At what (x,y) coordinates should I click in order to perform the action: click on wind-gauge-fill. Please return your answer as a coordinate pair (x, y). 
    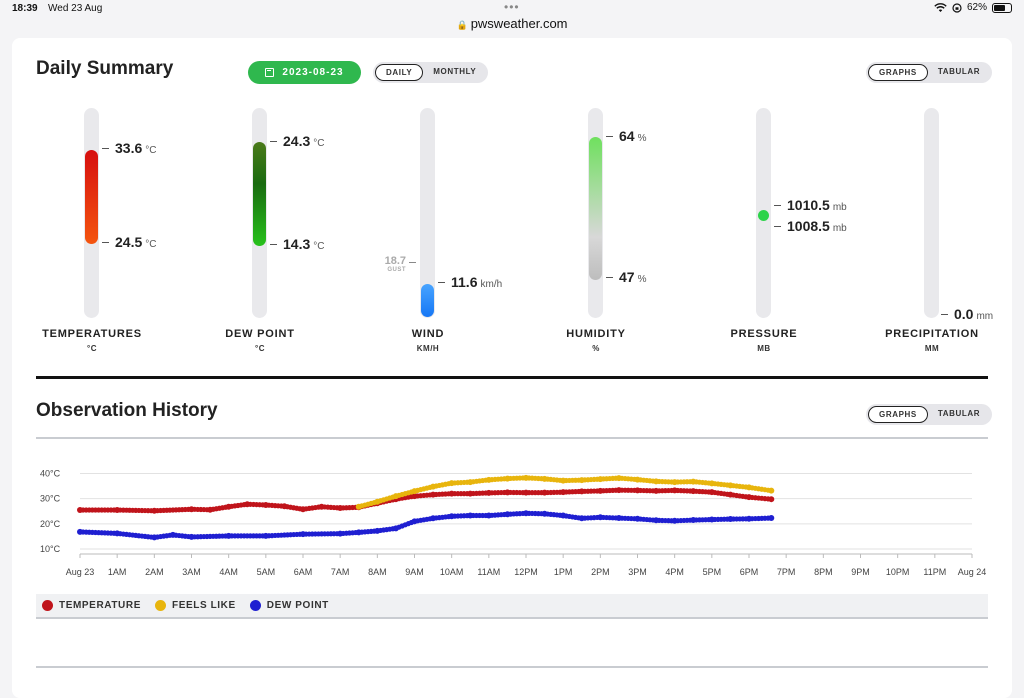
    Looking at the image, I should click on (427, 300).